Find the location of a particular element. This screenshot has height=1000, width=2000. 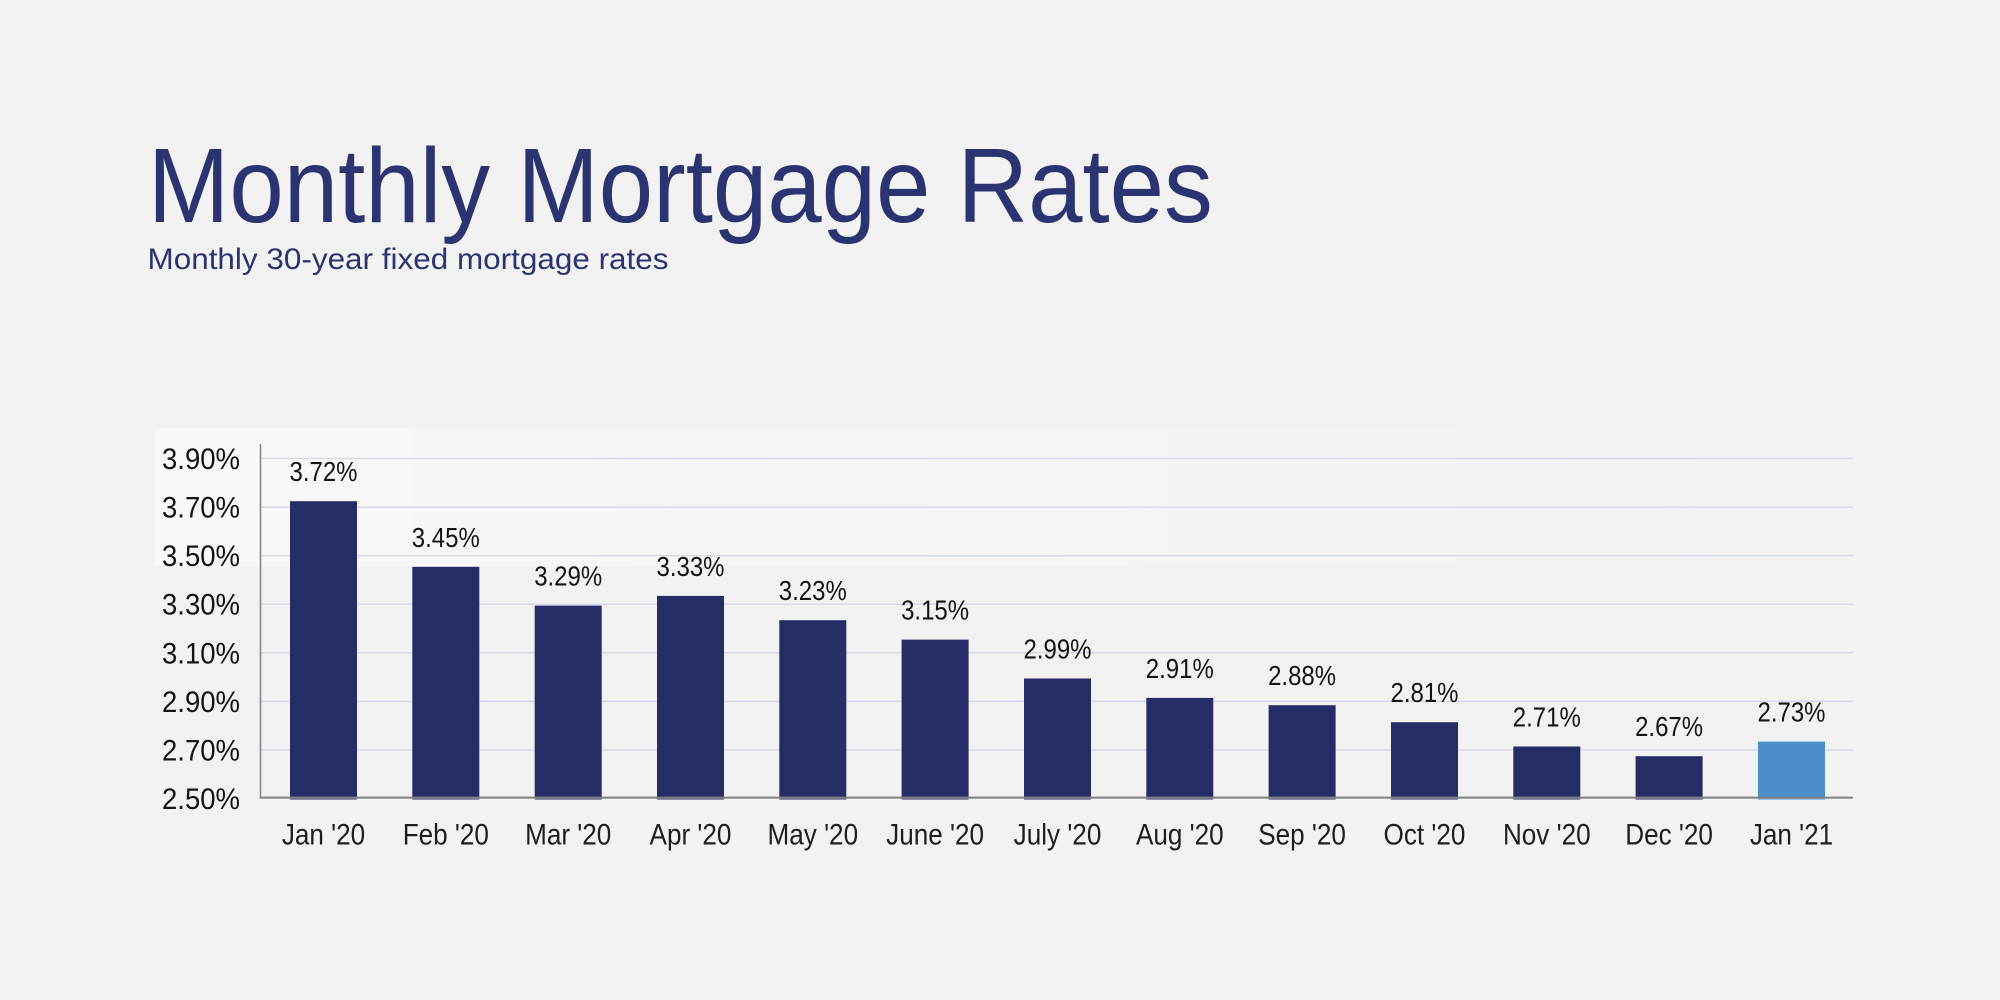

svg-text: 3.70% is located at coordinates (201, 508).